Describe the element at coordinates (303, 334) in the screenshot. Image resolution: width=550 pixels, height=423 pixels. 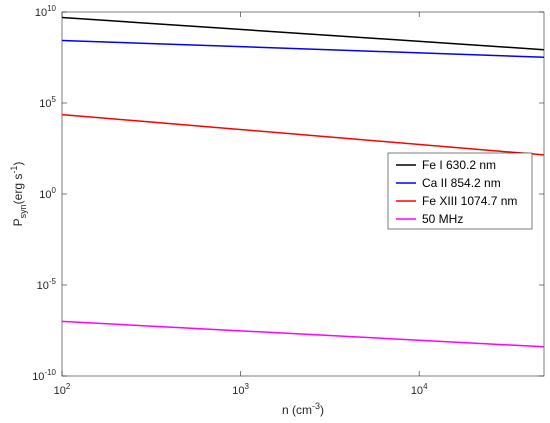
I see `series-line-50-mhz` at that location.